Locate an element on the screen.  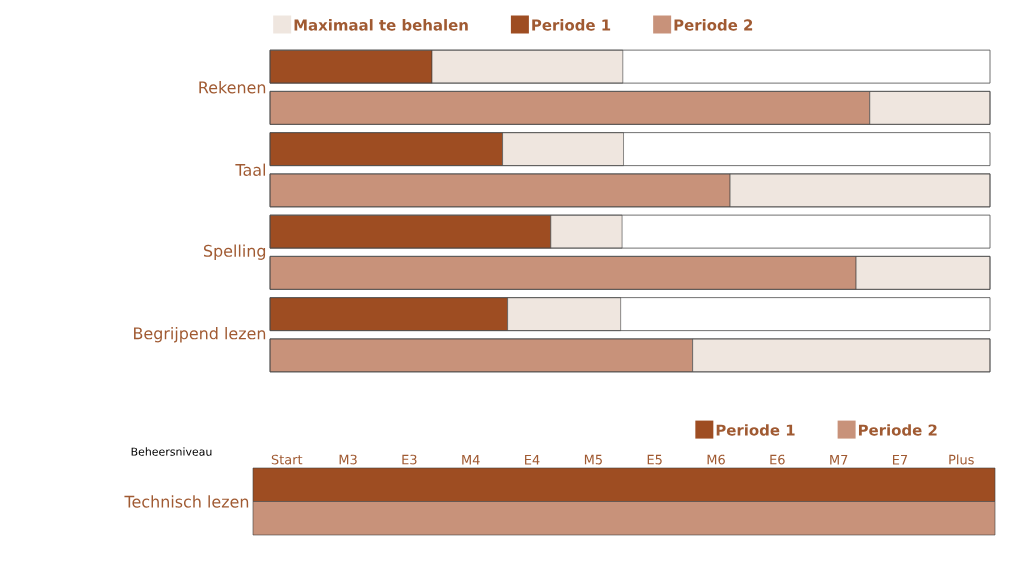
y-tick-label: Taal is located at coordinates (250, 169).